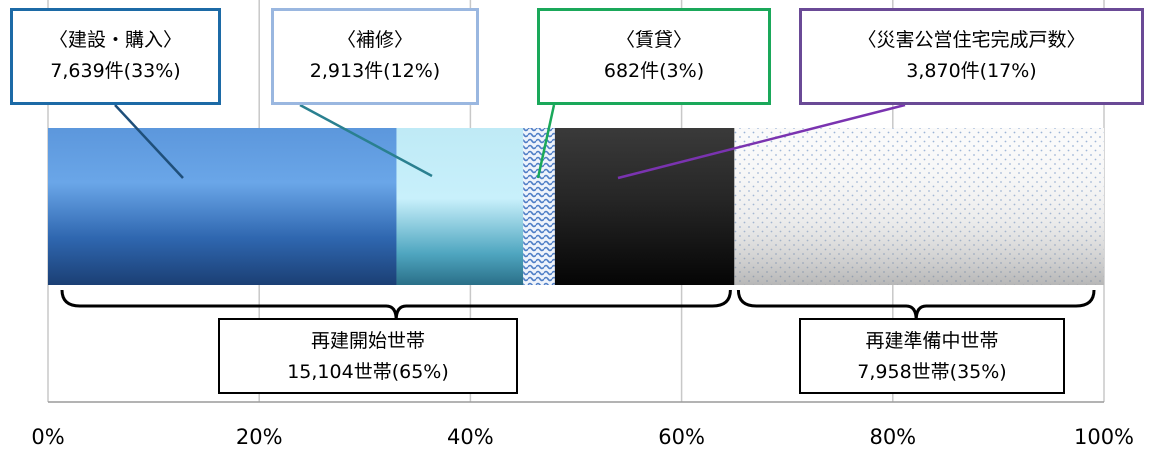 Image resolution: width=1162 pixels, height=450 pixels. I want to click on x-tick-label: 40%, so click(470, 437).